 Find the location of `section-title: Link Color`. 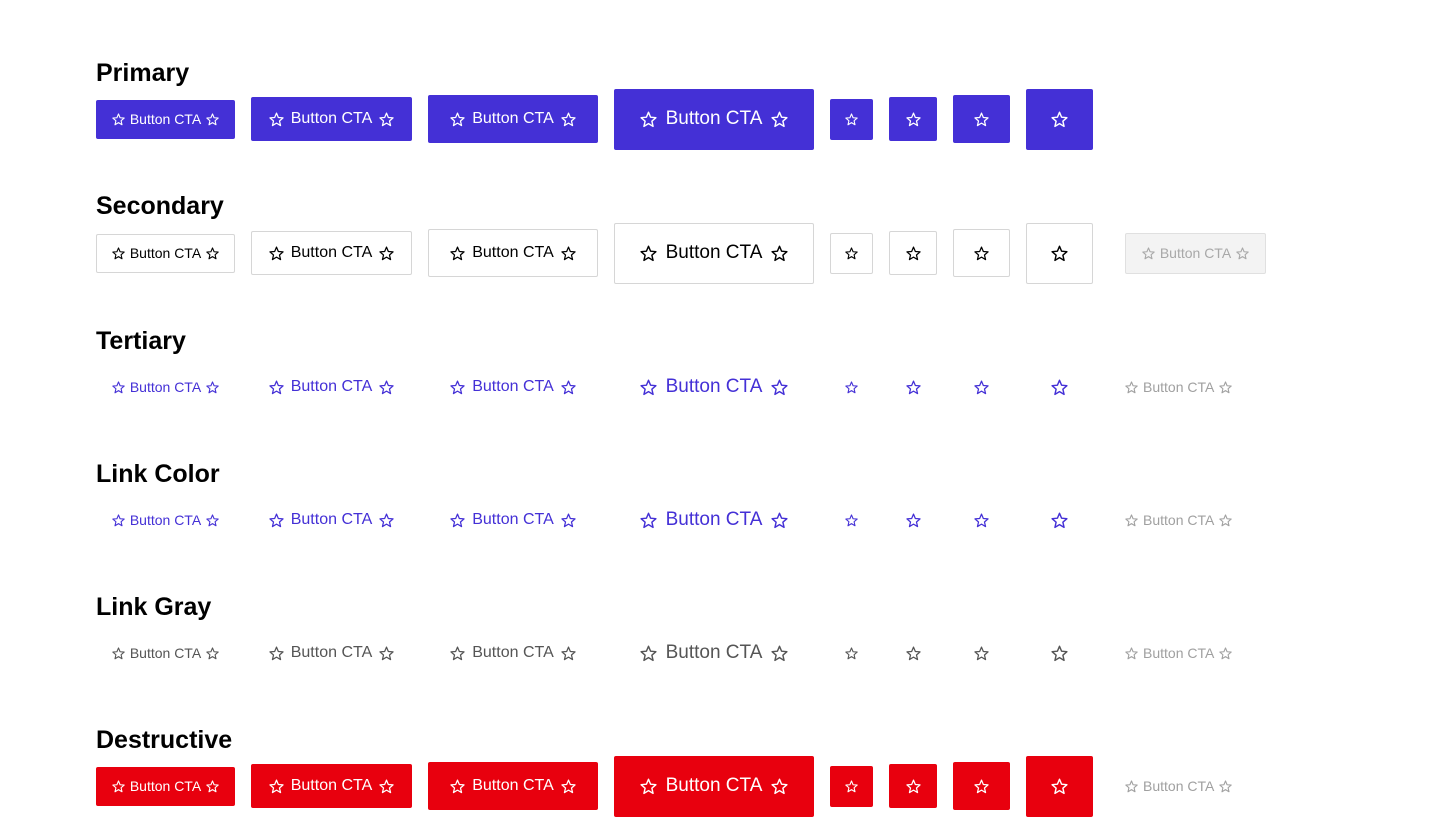

section-title: Link Color is located at coordinates (158, 474).